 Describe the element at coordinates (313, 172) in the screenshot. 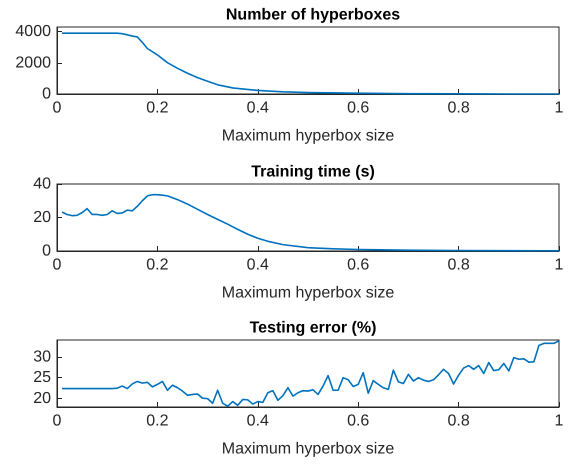

I see `chart-title: Training time (s)` at that location.